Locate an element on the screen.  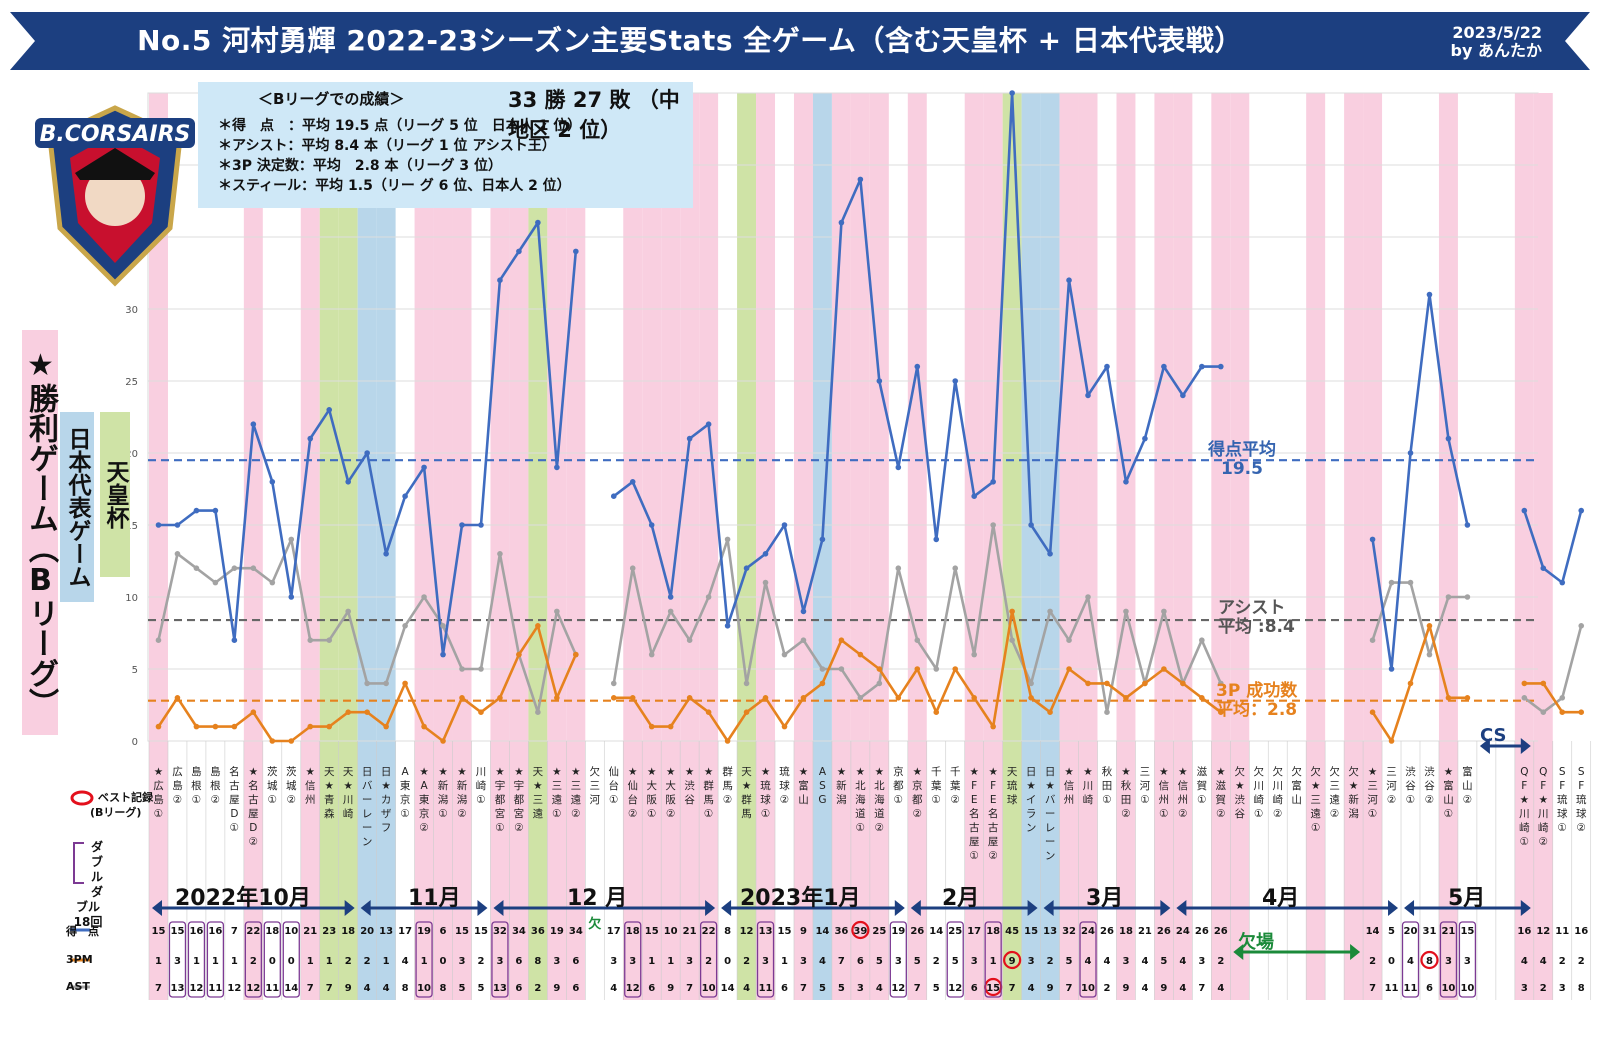
y-tick-label: 15 is located at coordinates (131, 526).